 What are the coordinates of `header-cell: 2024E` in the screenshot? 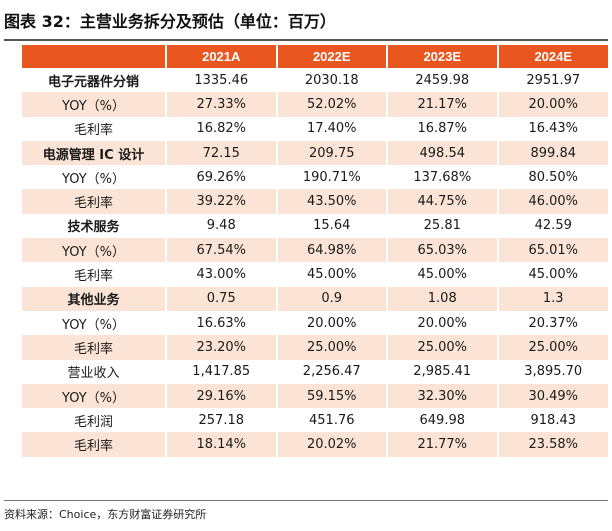 It's located at (552, 56).